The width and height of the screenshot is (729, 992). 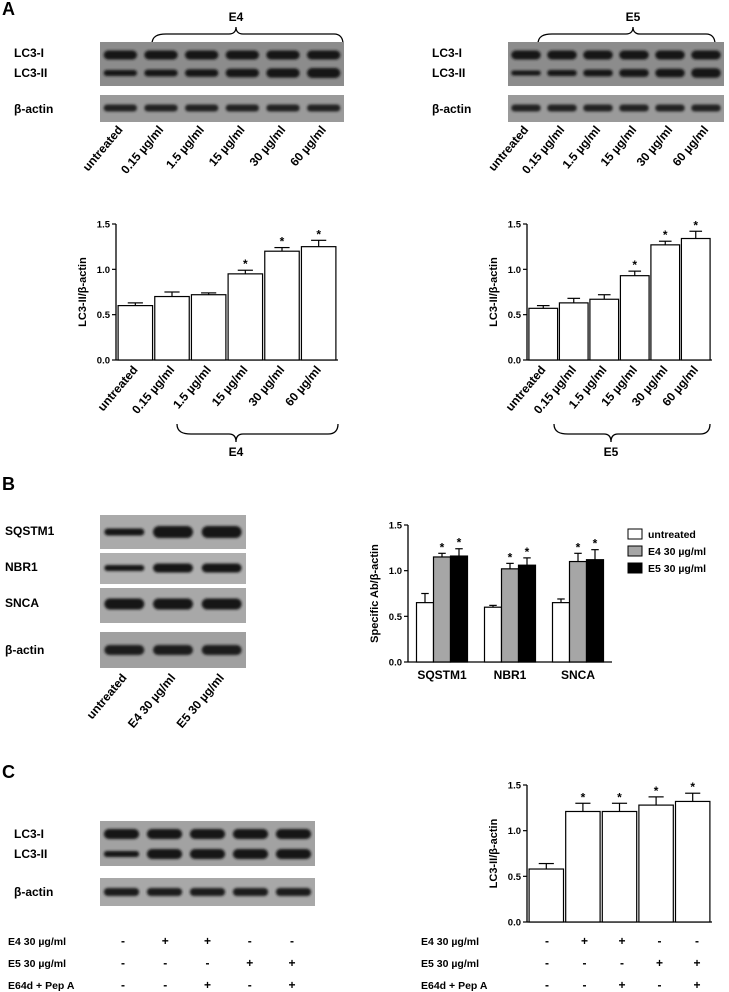 I want to click on lane-label: 15 µg/ml, so click(x=619, y=146).